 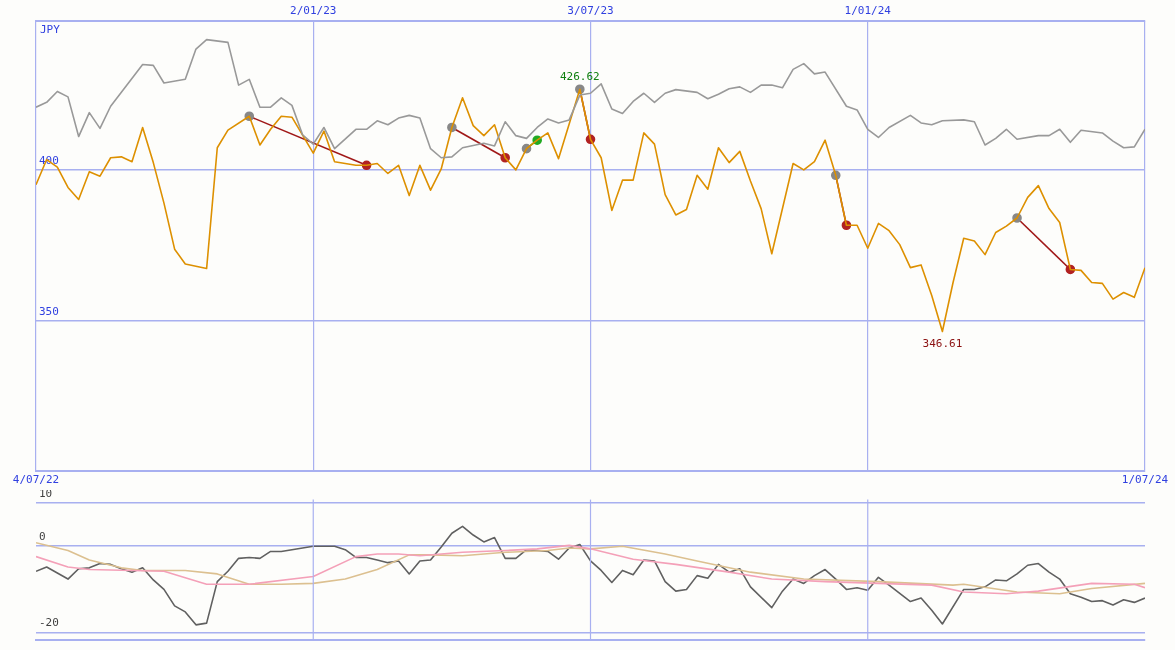 What do you see at coordinates (942, 344) in the screenshot?
I see `annotation: 346.61` at bounding box center [942, 344].